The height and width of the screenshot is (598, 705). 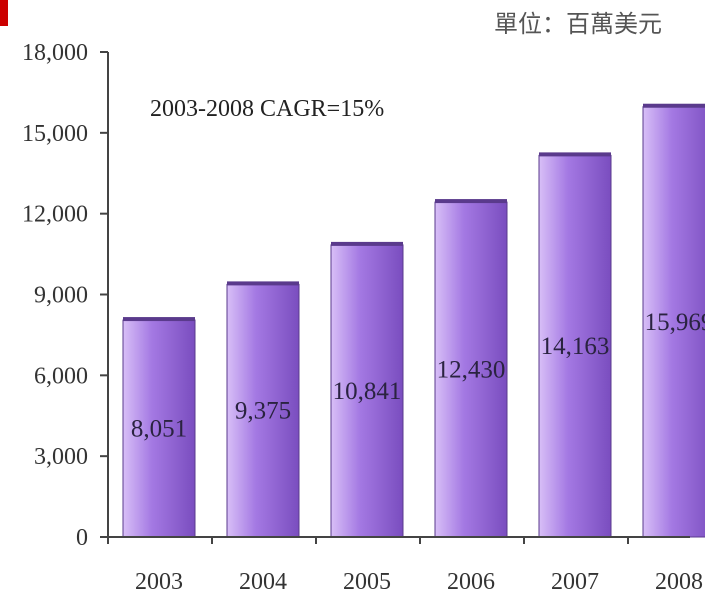 I want to click on data-label: 15,969, so click(x=675, y=322).